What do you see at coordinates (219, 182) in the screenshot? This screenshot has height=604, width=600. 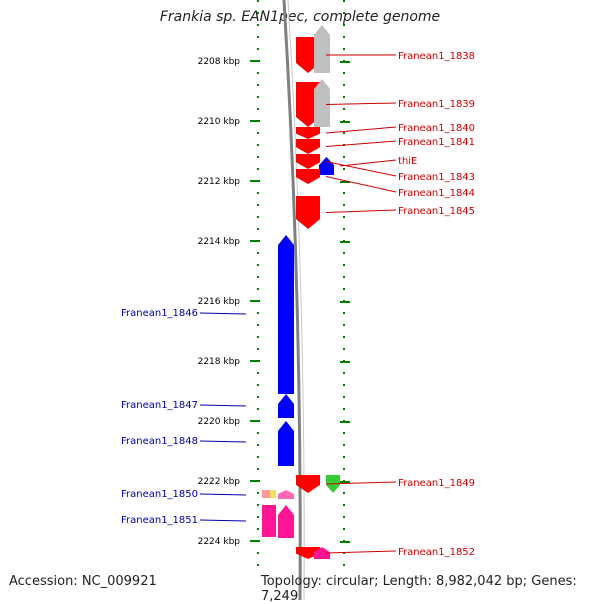 I see `scale-tick-label: 2212 kbp` at bounding box center [219, 182].